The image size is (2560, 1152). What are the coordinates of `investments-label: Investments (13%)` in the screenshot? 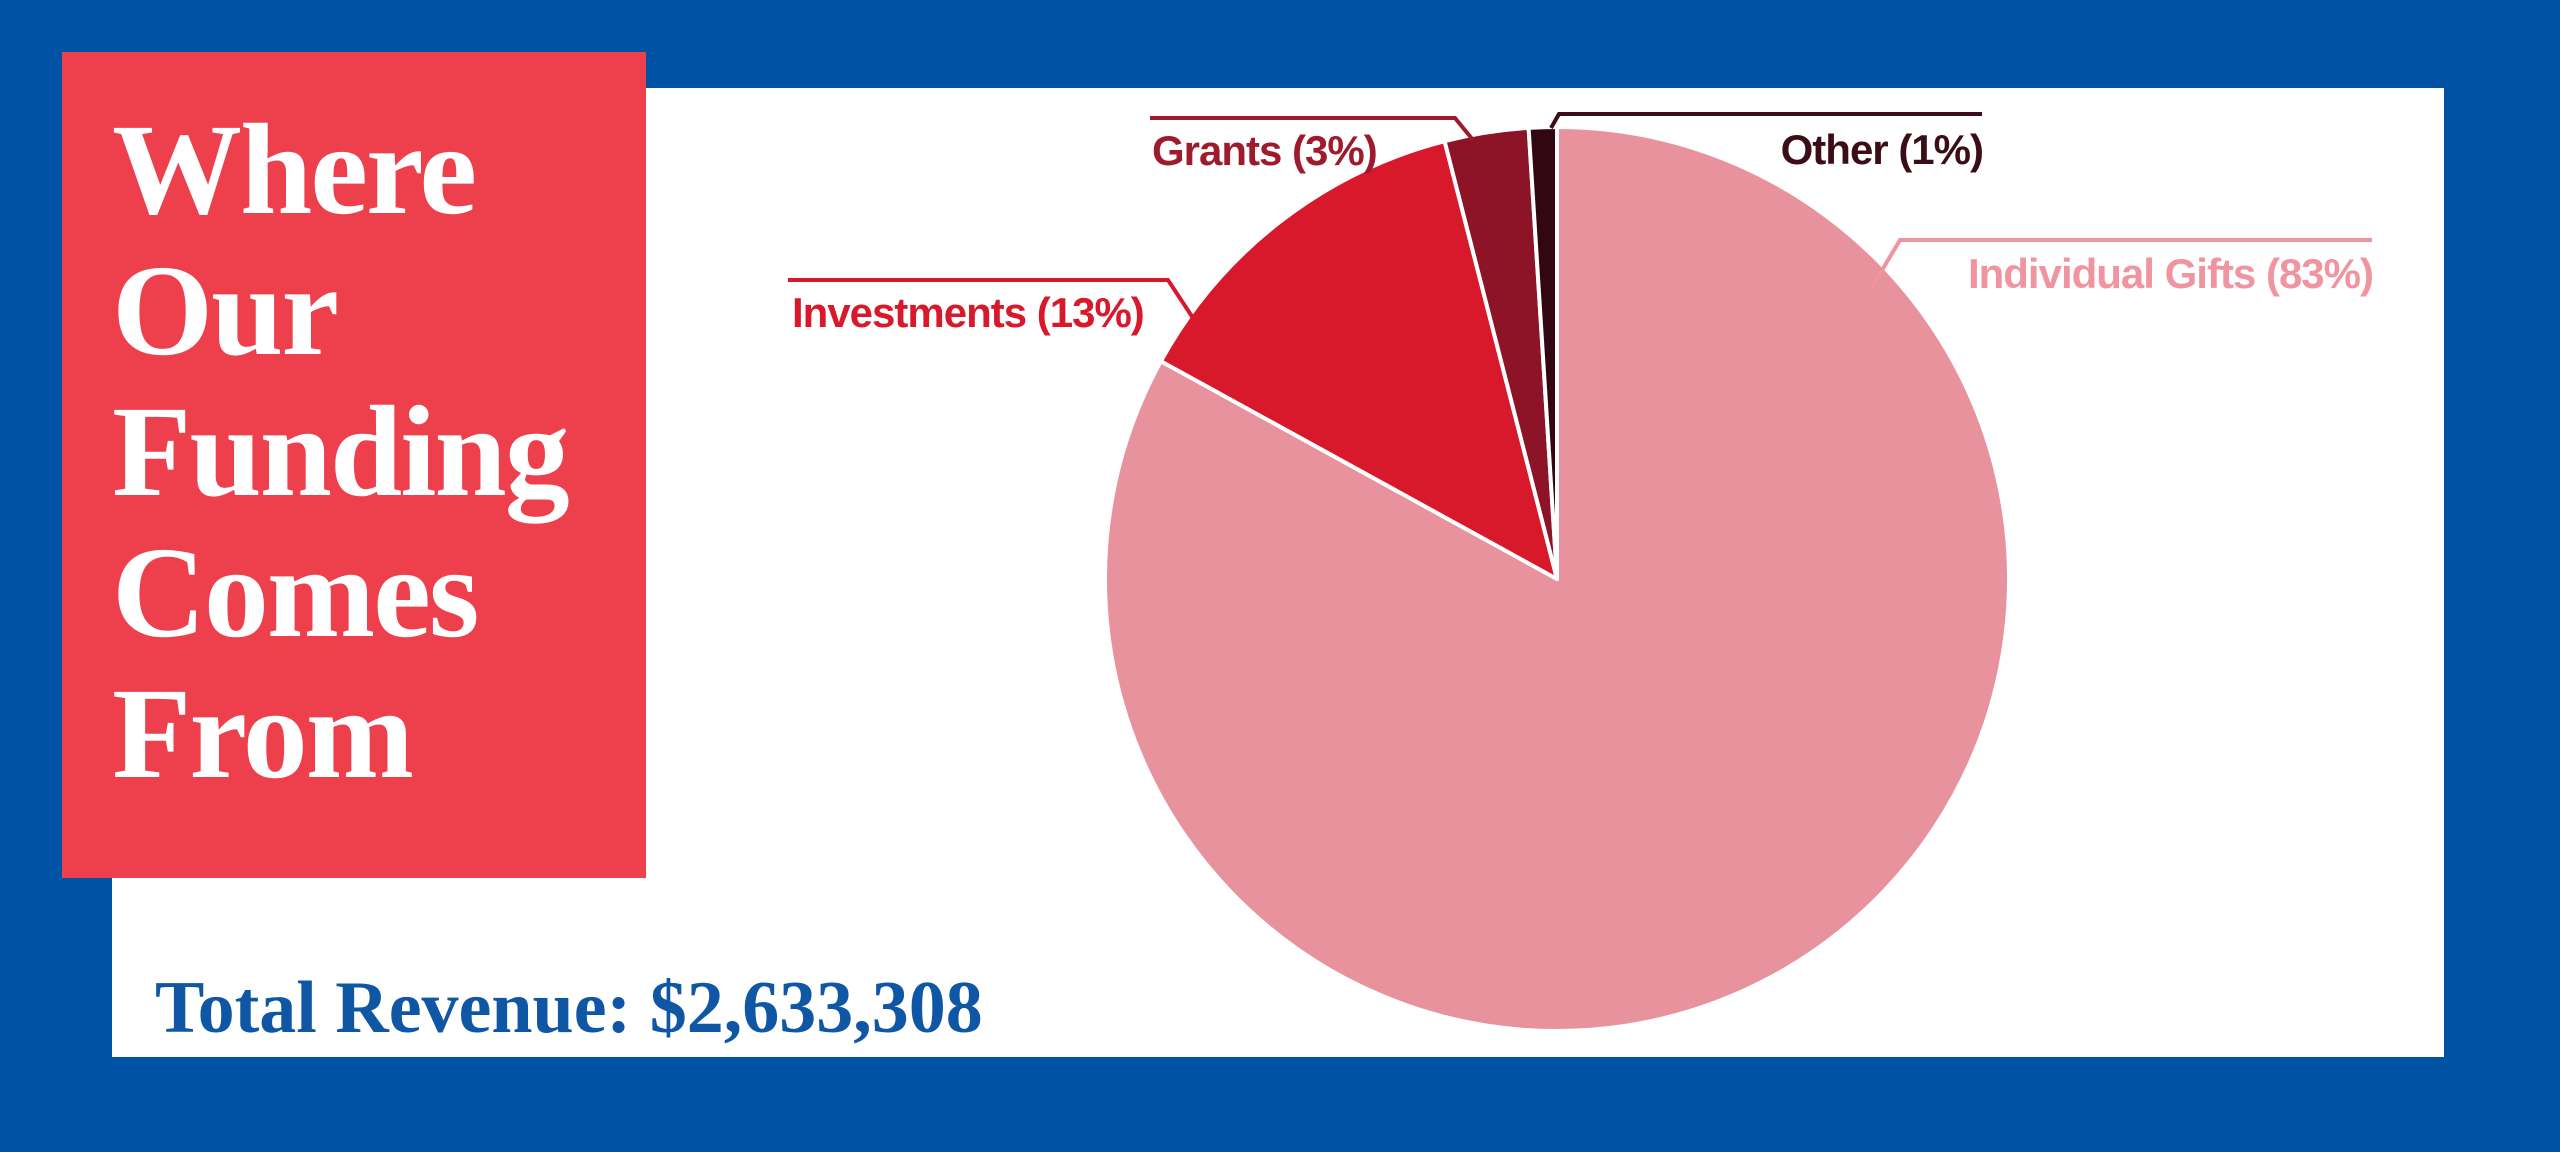 It's located at (968, 312).